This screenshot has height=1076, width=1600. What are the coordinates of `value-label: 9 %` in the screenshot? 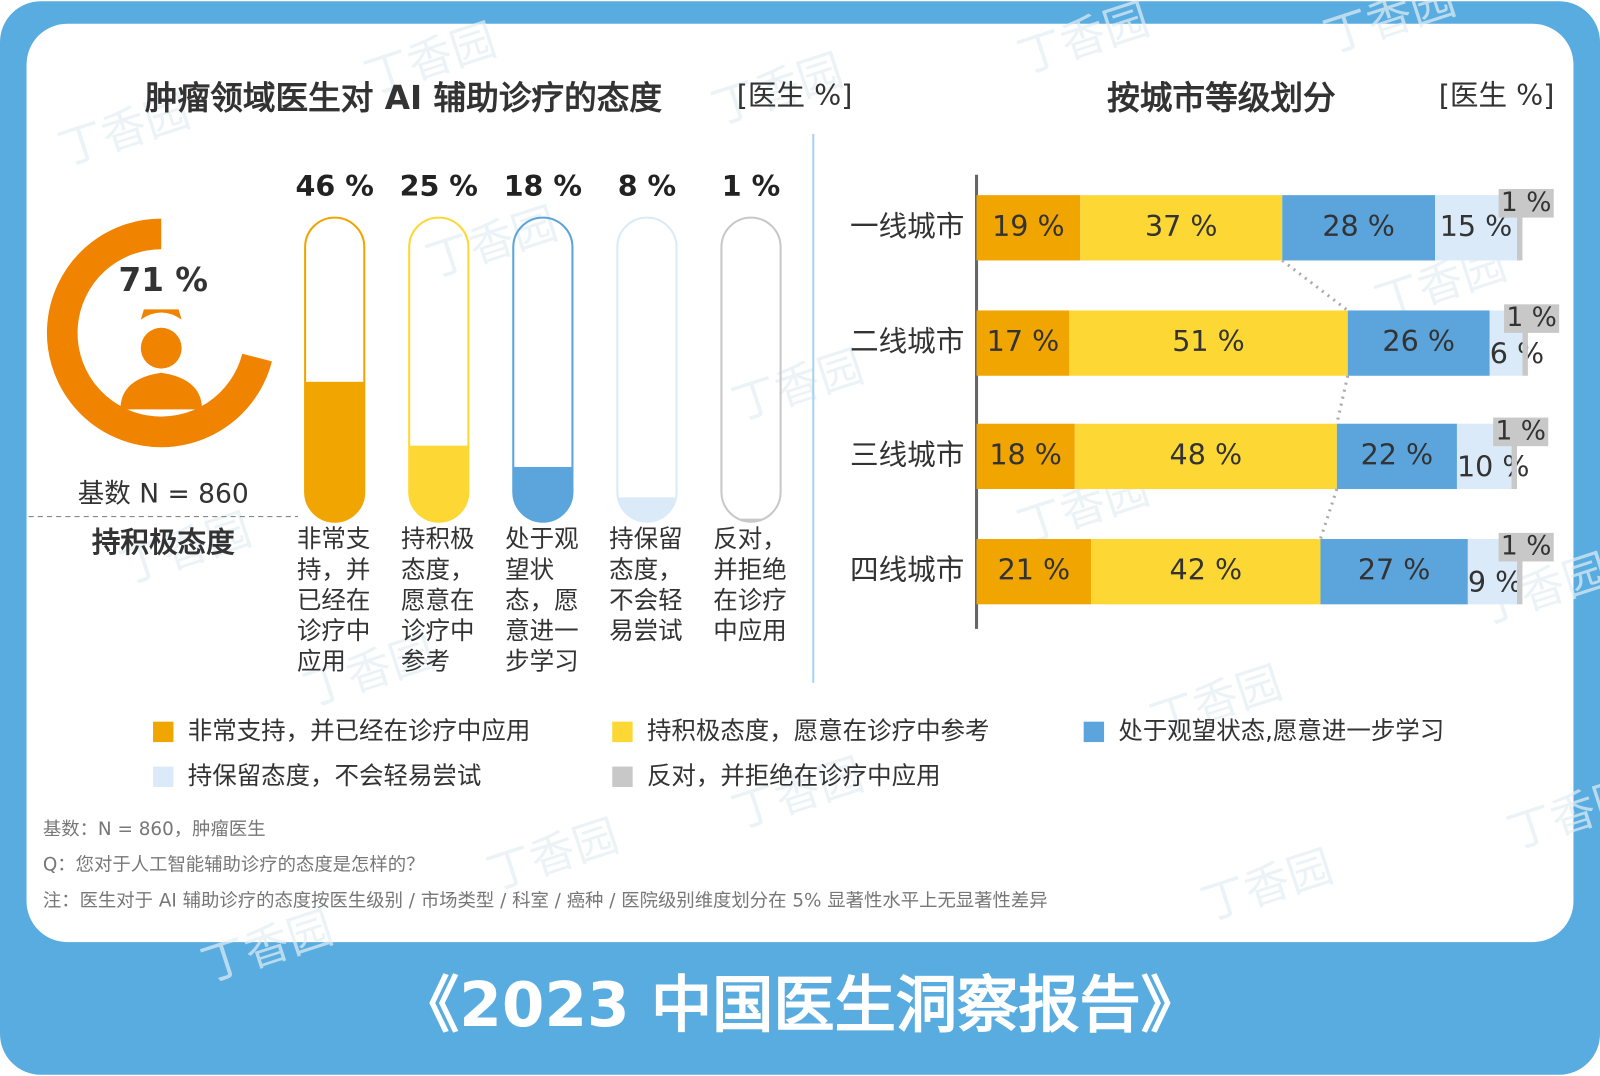 It's located at (1495, 582).